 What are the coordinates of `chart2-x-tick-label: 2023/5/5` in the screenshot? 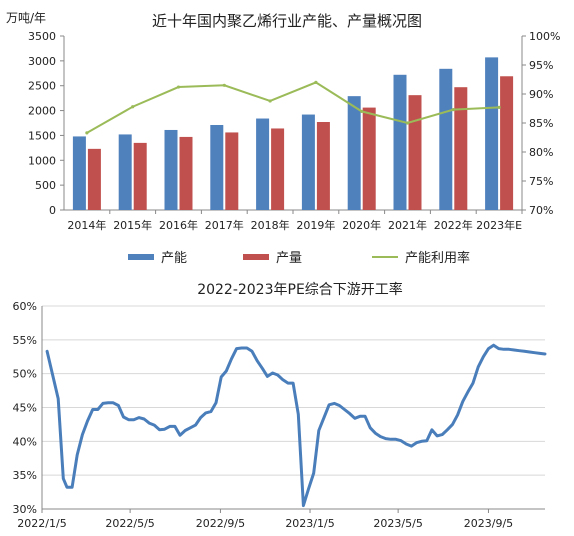 It's located at (397, 523).